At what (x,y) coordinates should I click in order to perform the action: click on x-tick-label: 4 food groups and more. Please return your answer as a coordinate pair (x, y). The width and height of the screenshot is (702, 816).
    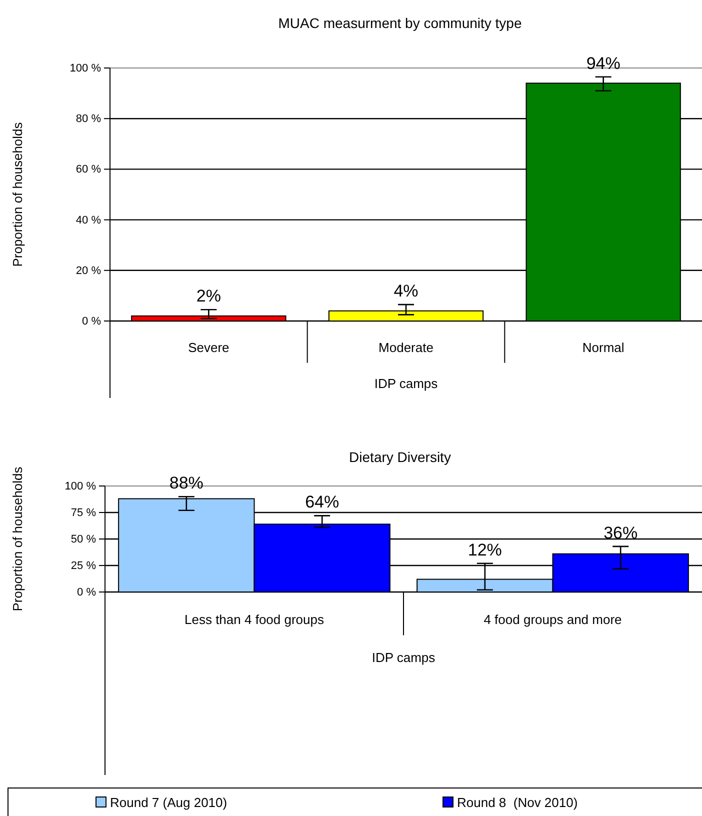
    Looking at the image, I should click on (553, 619).